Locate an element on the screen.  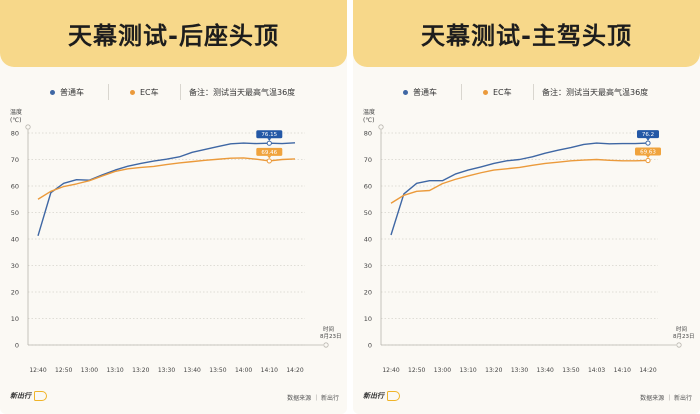
x-tick-label: 14:20 is located at coordinates (294, 370).